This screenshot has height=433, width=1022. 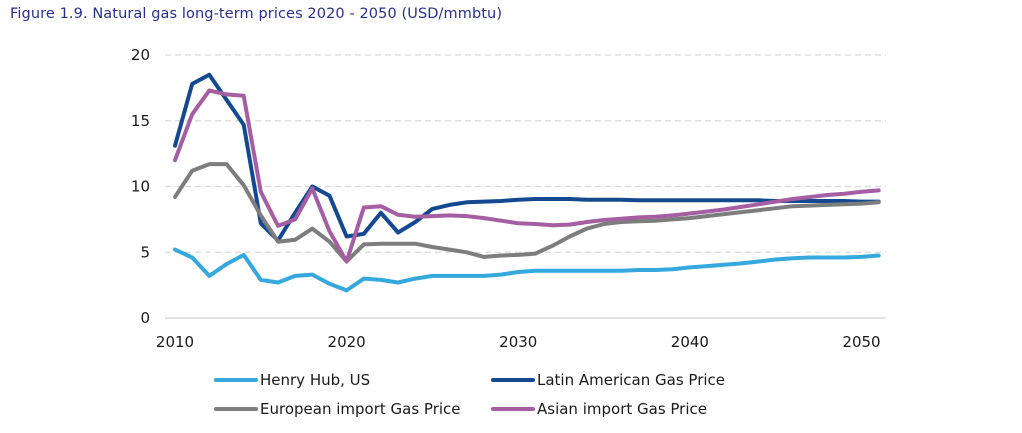 I want to click on y-axis-ticks: 0 5 10 15 20, so click(x=140, y=186).